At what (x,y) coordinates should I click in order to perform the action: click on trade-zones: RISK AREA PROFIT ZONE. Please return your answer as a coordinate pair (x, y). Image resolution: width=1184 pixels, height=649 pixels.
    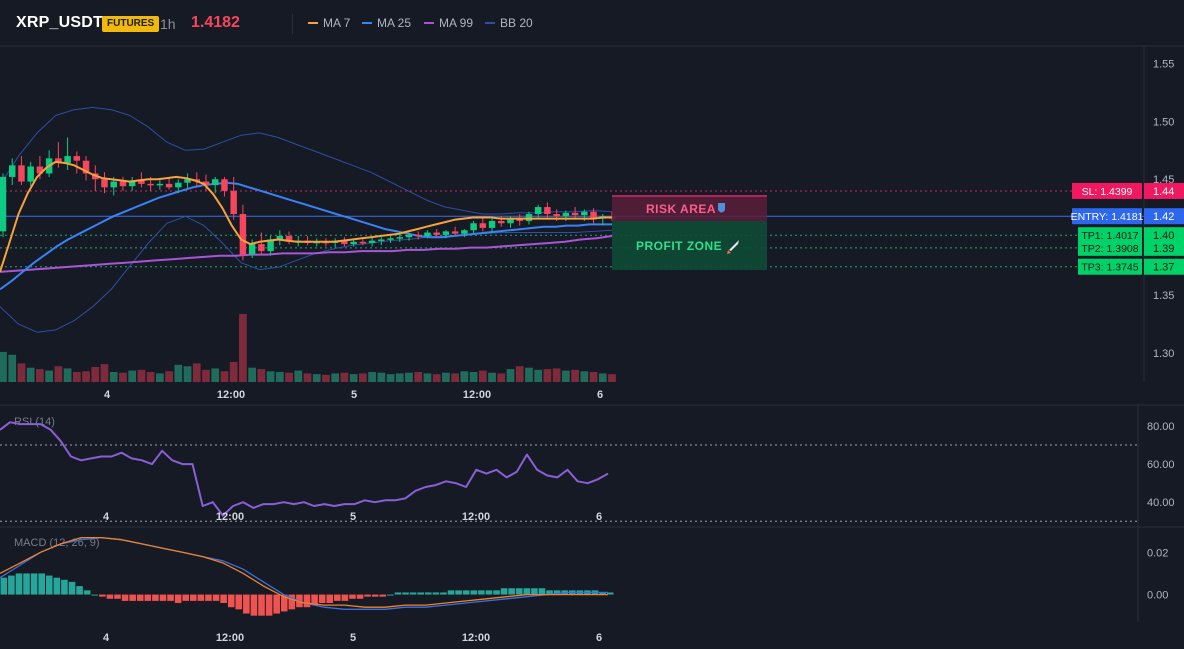
    Looking at the image, I should click on (689, 232).